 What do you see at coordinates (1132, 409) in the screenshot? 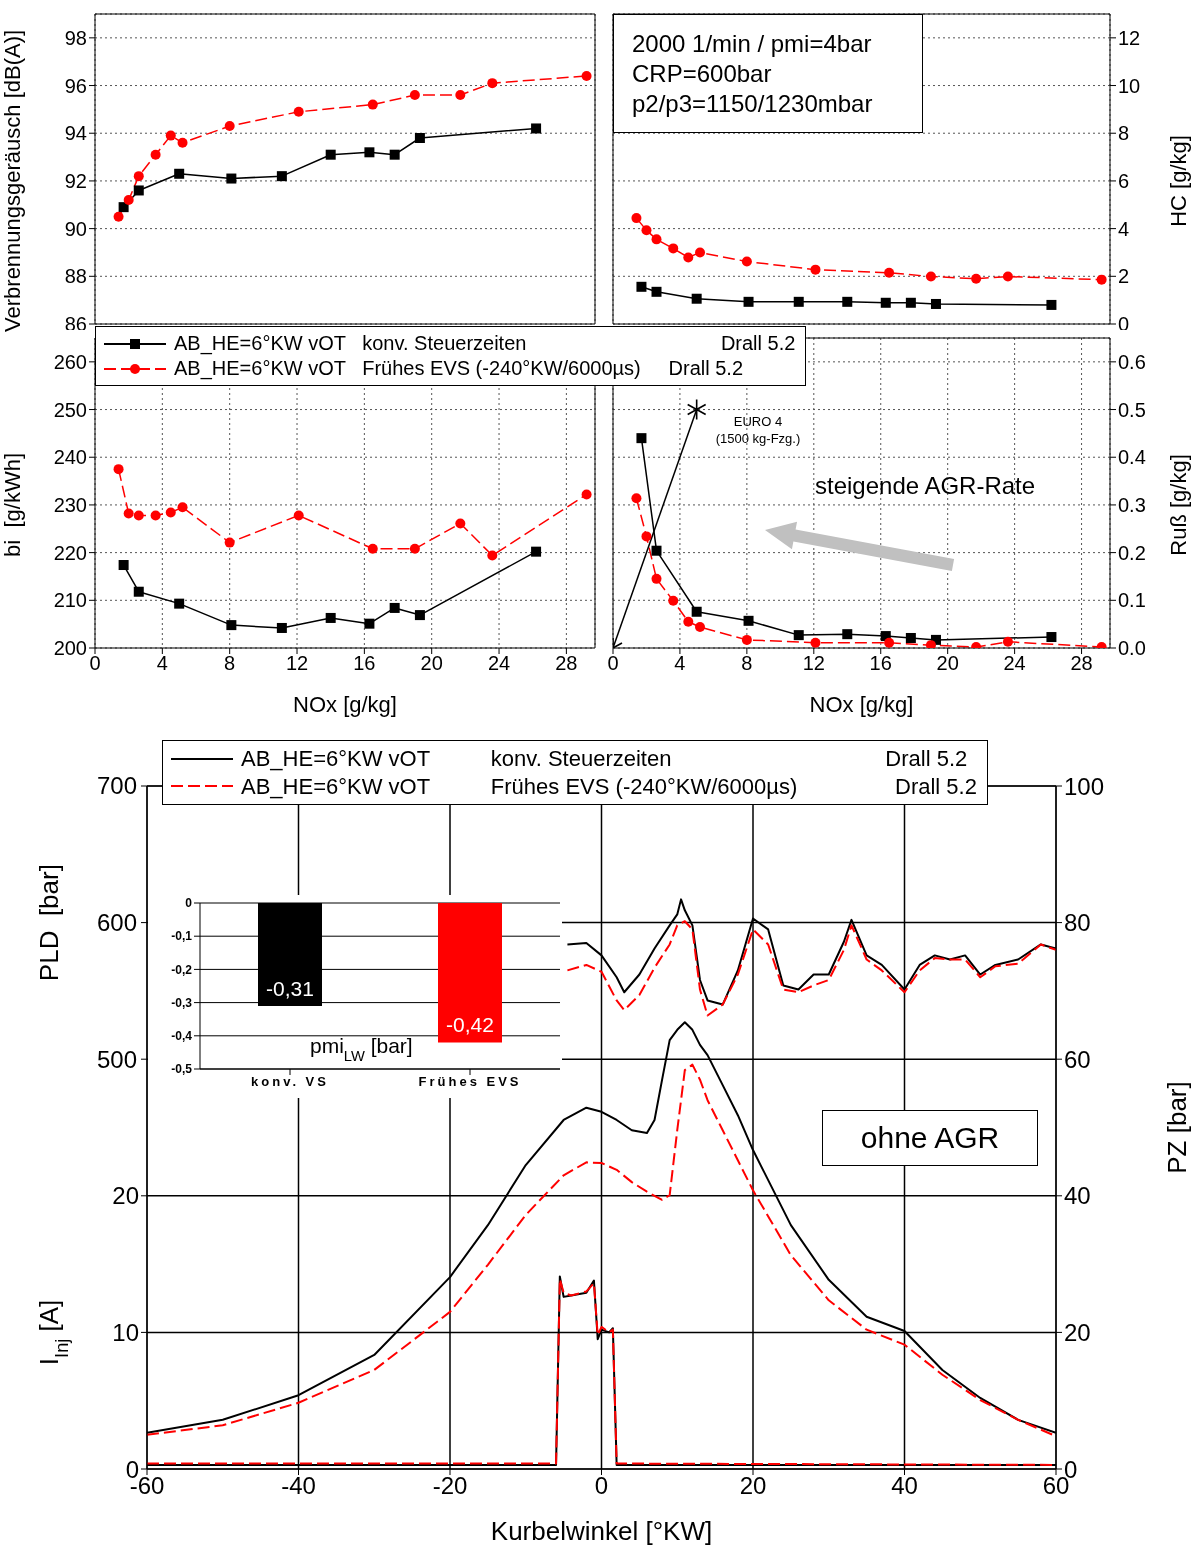
I see `y2-tick-label: 0.5` at bounding box center [1132, 409].